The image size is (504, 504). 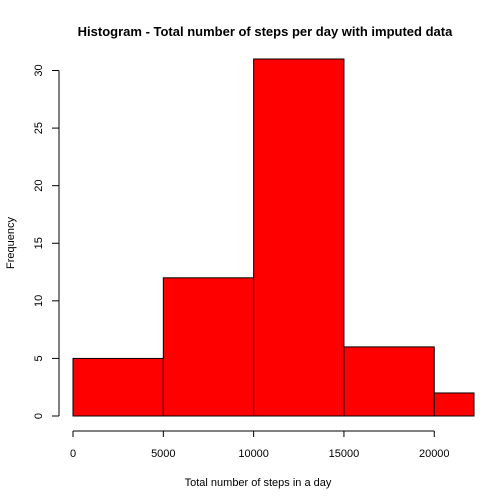 I want to click on x-tick-label: 20000, so click(x=434, y=454).